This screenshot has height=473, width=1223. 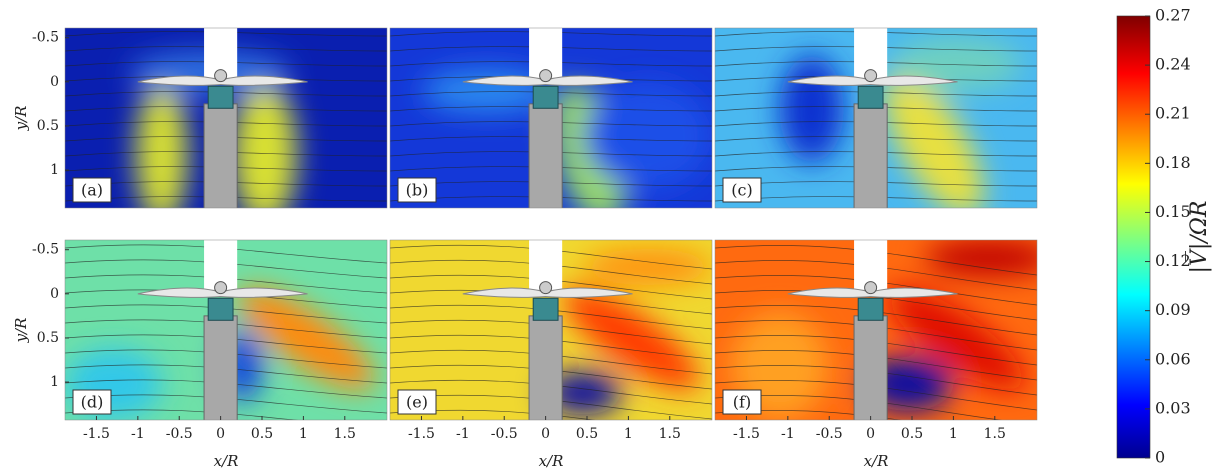 What do you see at coordinates (1173, 407) in the screenshot?
I see `colorbar-tick-label: 0.03` at bounding box center [1173, 407].